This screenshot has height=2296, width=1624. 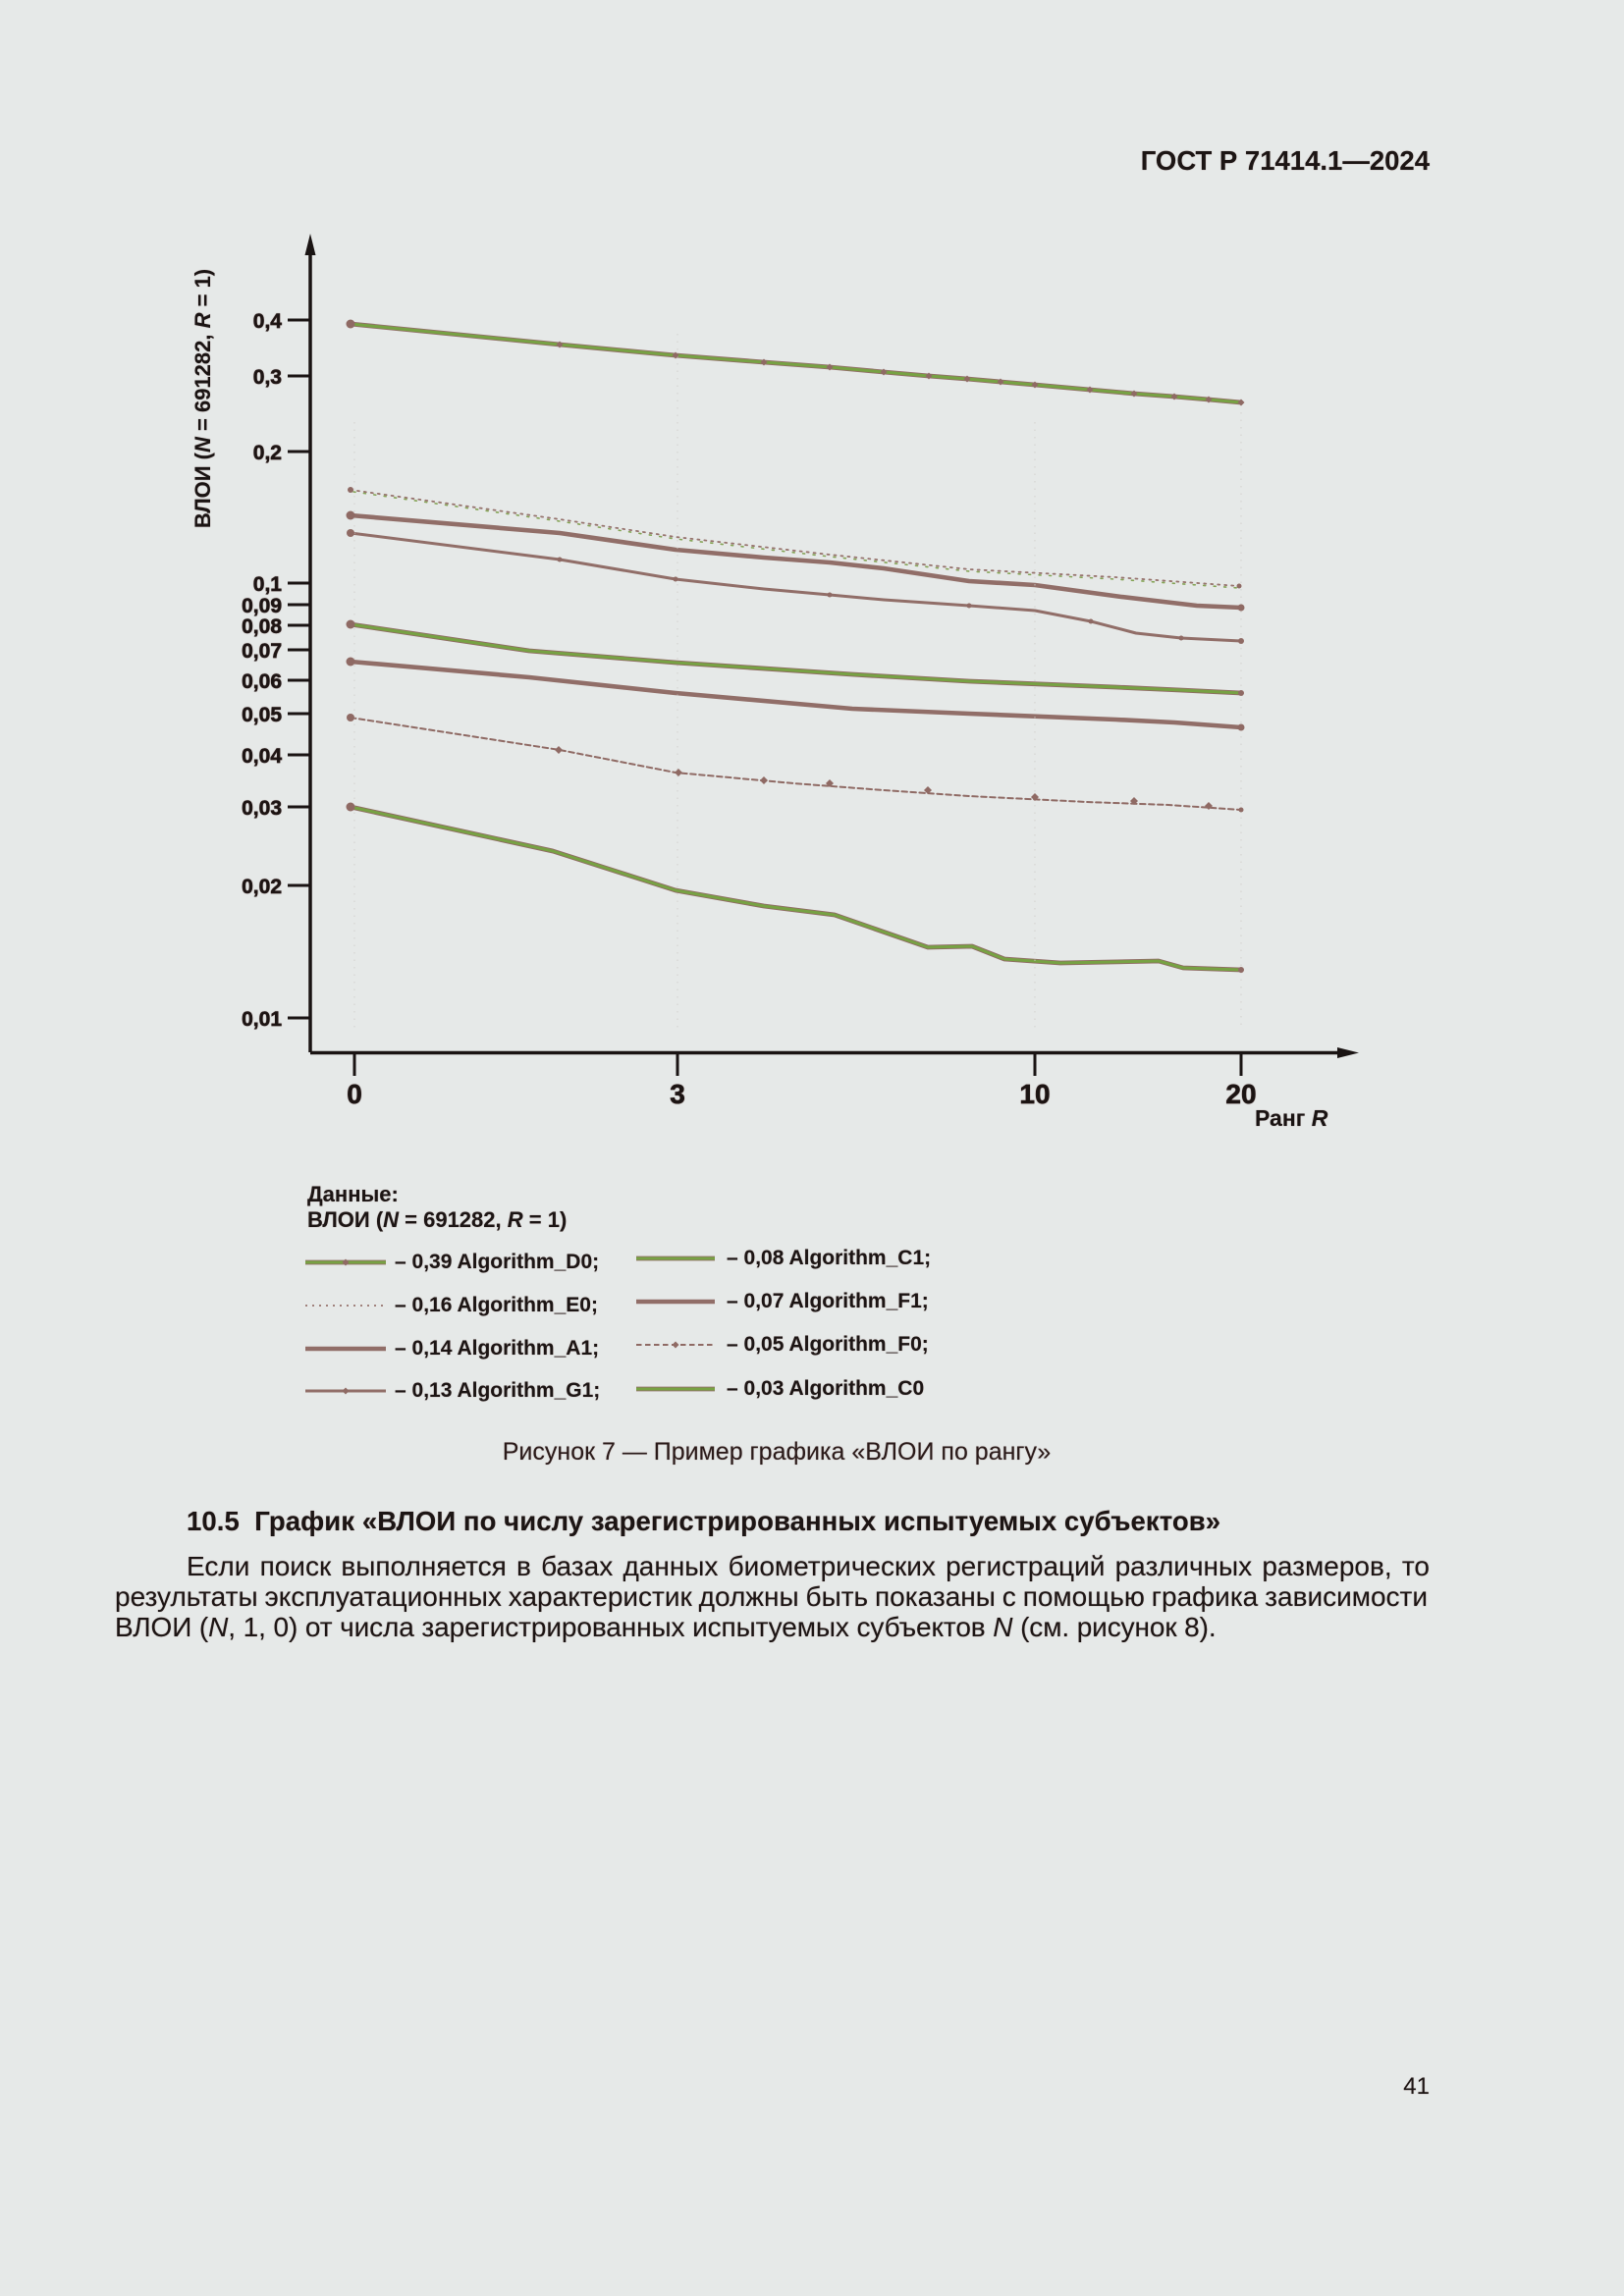 What do you see at coordinates (262, 808) in the screenshot?
I see `svg-text: 0,03` at bounding box center [262, 808].